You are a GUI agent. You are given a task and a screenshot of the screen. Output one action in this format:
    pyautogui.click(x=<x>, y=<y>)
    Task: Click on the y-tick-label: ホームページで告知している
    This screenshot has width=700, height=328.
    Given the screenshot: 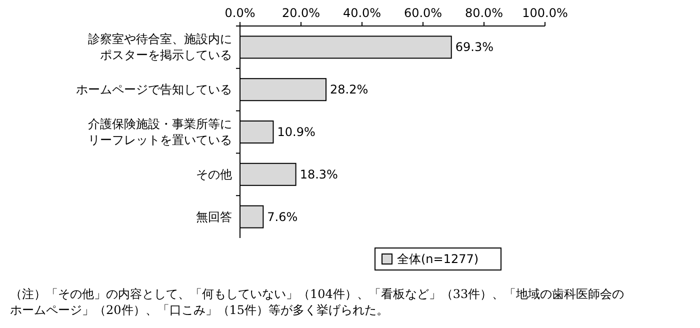 What is the action you would take?
    pyautogui.click(x=154, y=89)
    